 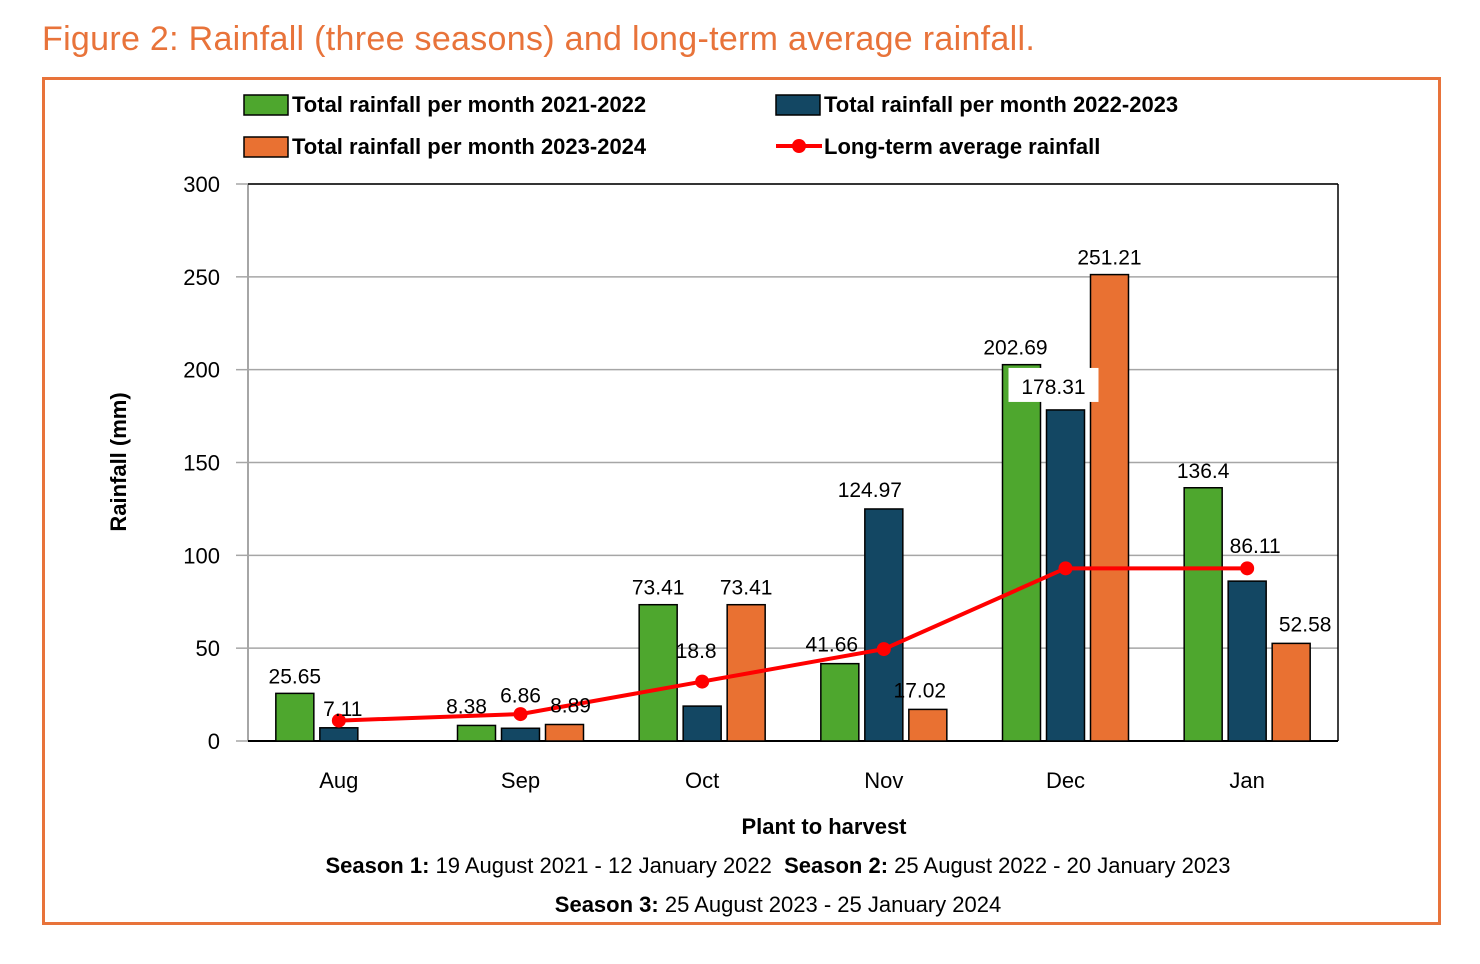 I want to click on bar-nov-s2, so click(x=884, y=625).